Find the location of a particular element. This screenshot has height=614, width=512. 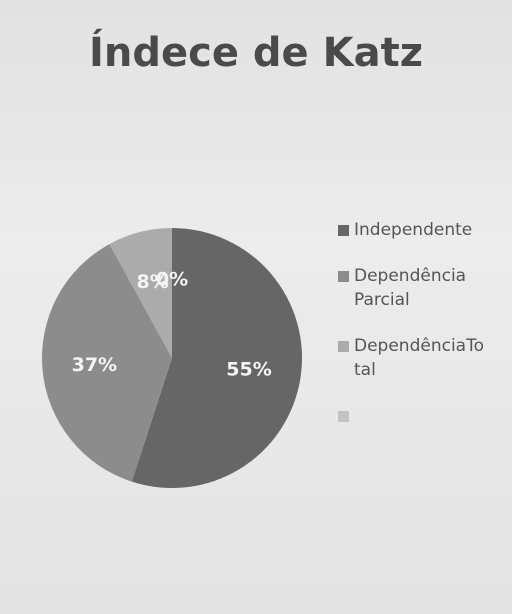

data-label: 0% is located at coordinates (172, 280).